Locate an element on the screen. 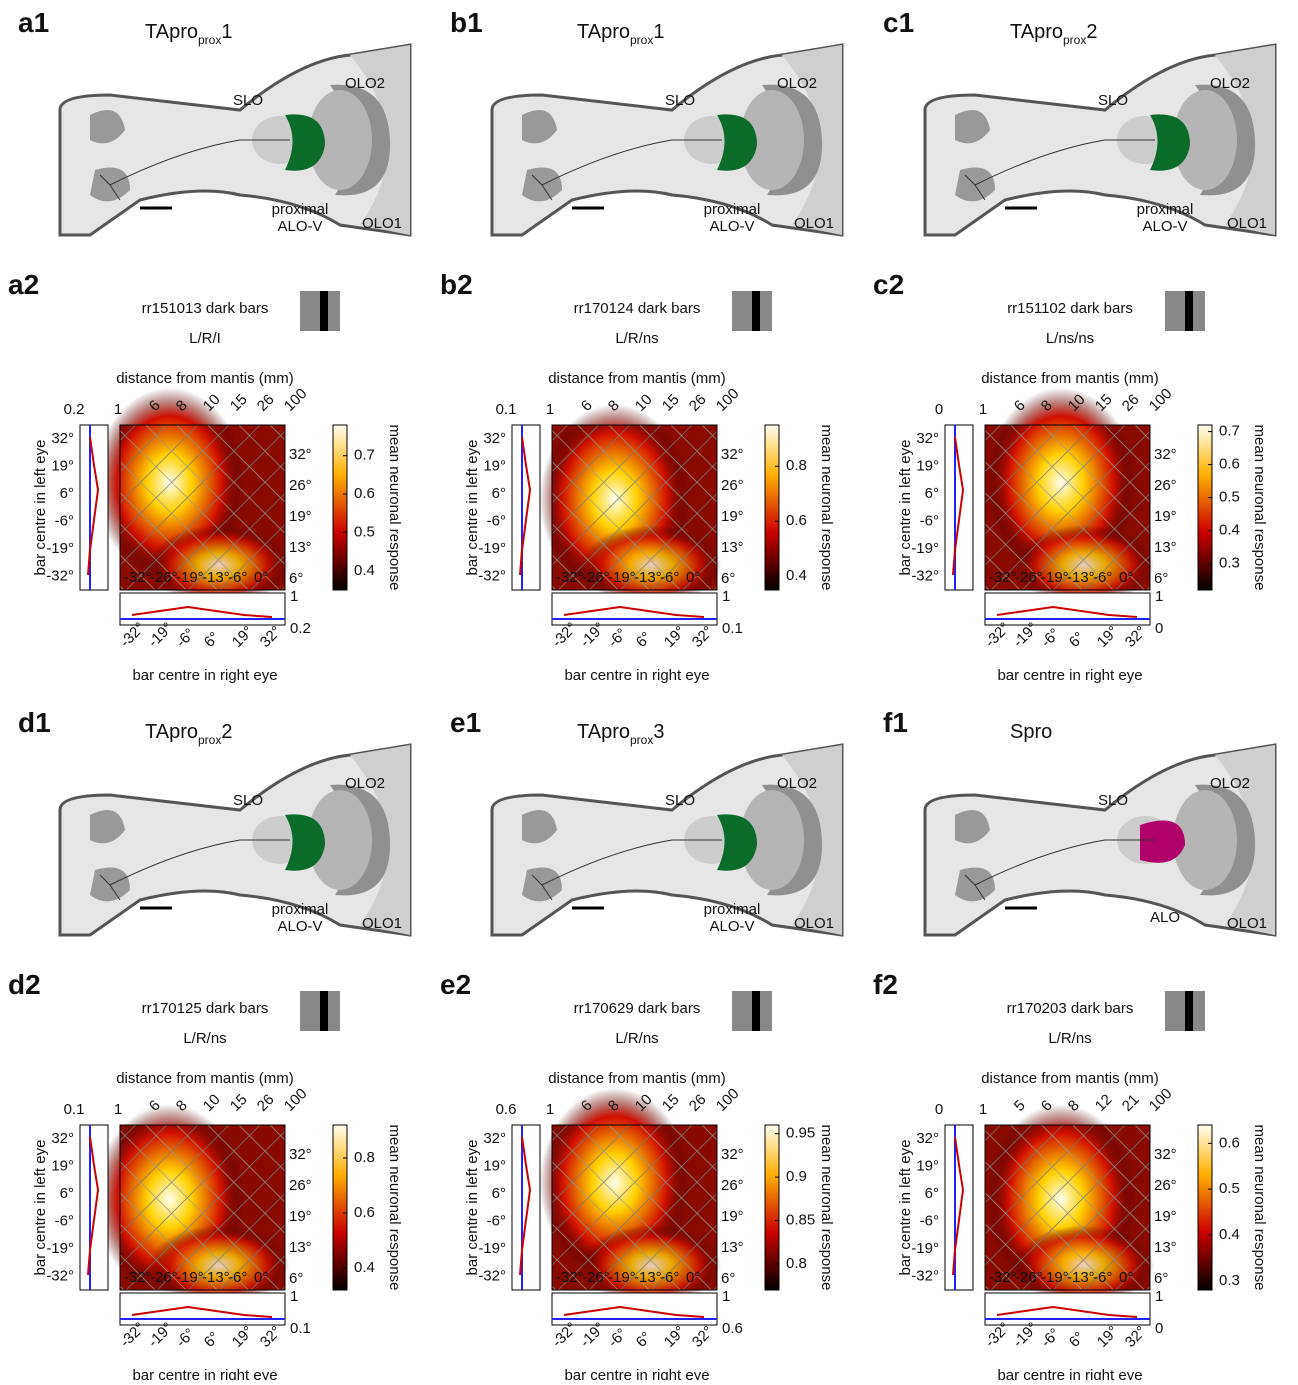  colorbar-label: mean neuronal response is located at coordinates (826, 508).